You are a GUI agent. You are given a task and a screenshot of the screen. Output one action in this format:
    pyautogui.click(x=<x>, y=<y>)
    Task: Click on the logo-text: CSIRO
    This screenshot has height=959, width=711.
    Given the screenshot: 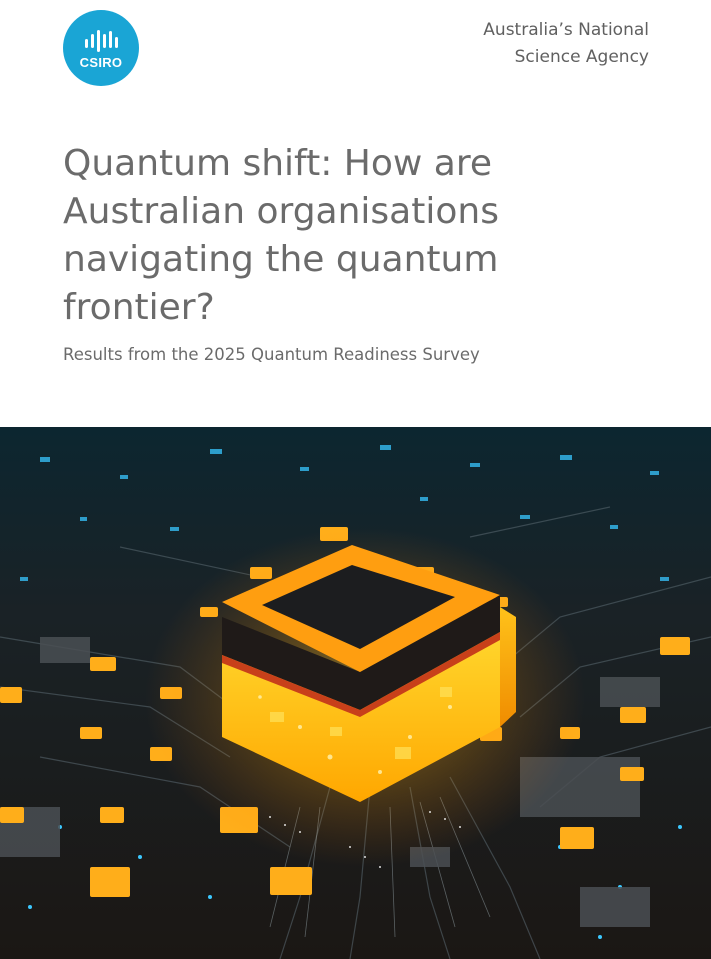 What is the action you would take?
    pyautogui.click(x=101, y=62)
    